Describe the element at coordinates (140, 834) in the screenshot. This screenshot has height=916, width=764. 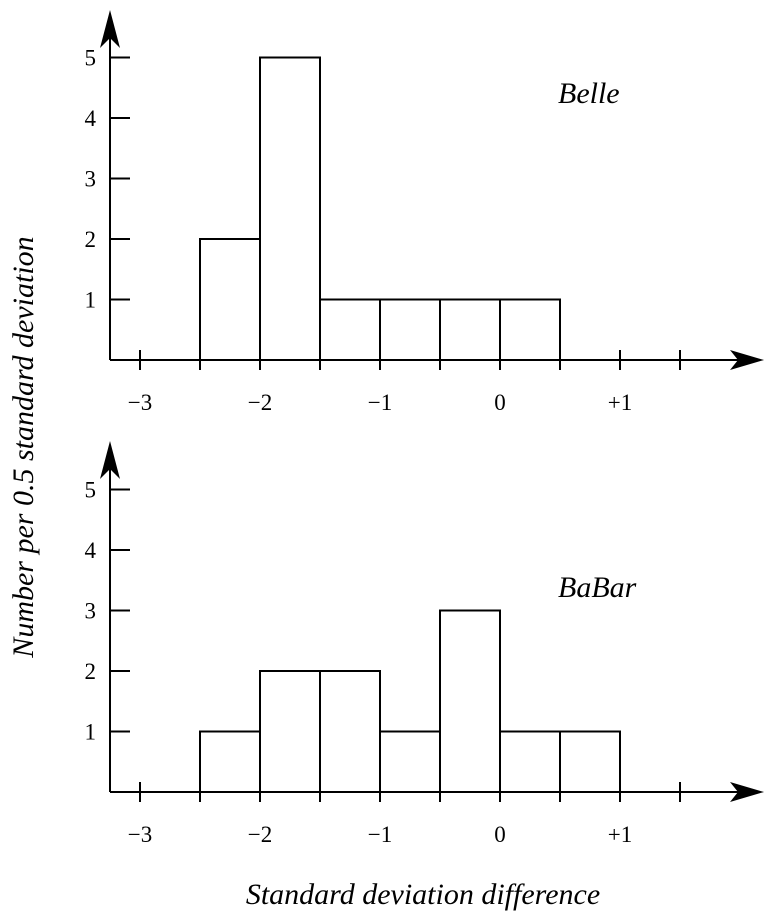
I see `babar-x-tick-label: −3` at that location.